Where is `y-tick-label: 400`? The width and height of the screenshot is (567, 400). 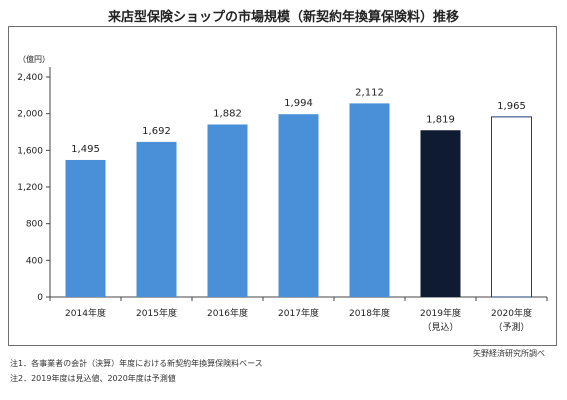 y-tick-label: 400 is located at coordinates (34, 261).